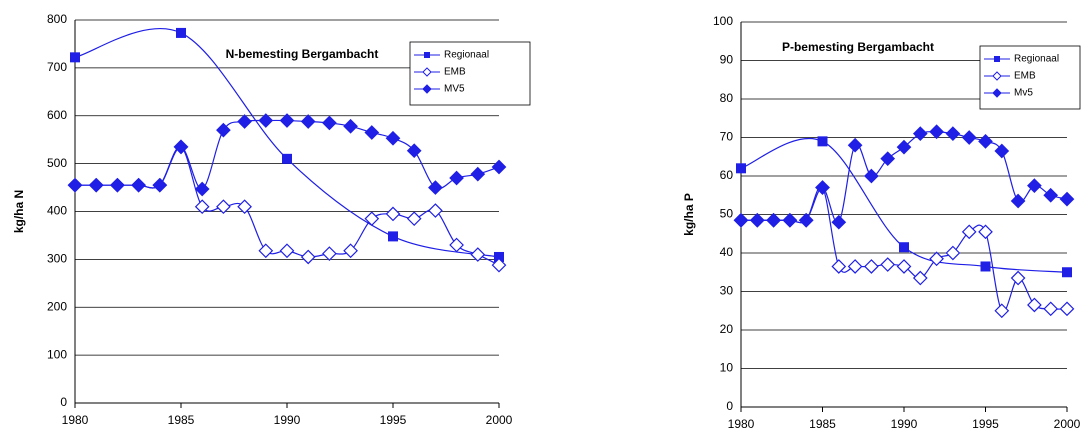  I want to click on chart-title: N-bemesting Bergambacht, so click(302, 54).